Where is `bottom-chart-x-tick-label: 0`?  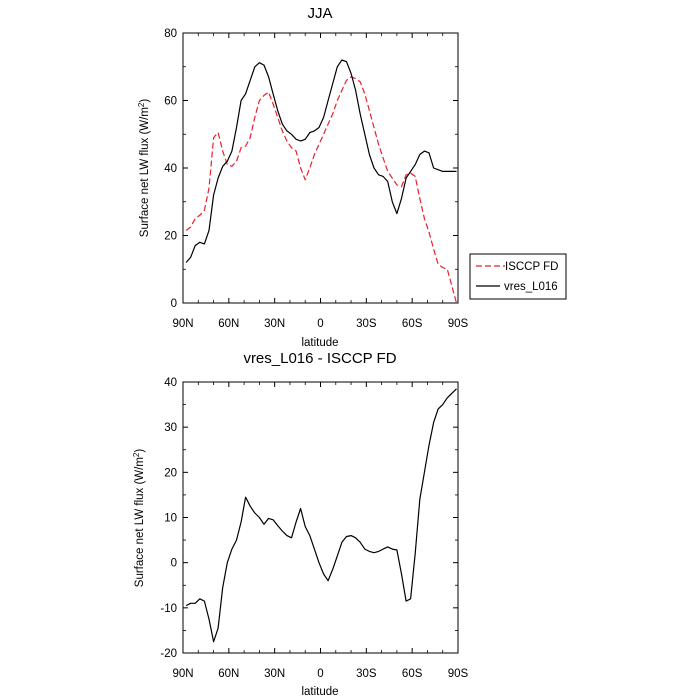
bottom-chart-x-tick-label: 0 is located at coordinates (320, 674).